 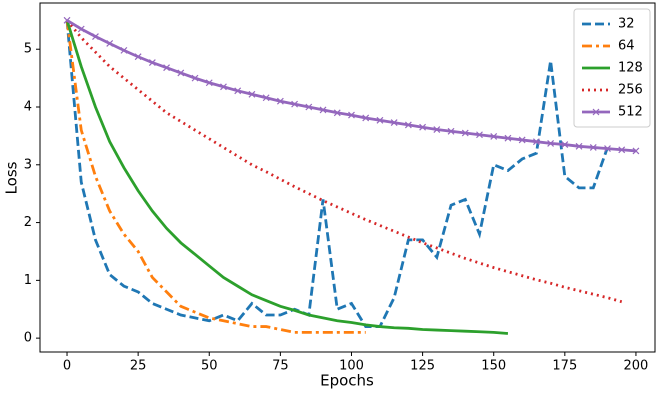 What do you see at coordinates (596, 112) in the screenshot?
I see `legend-marker` at bounding box center [596, 112].